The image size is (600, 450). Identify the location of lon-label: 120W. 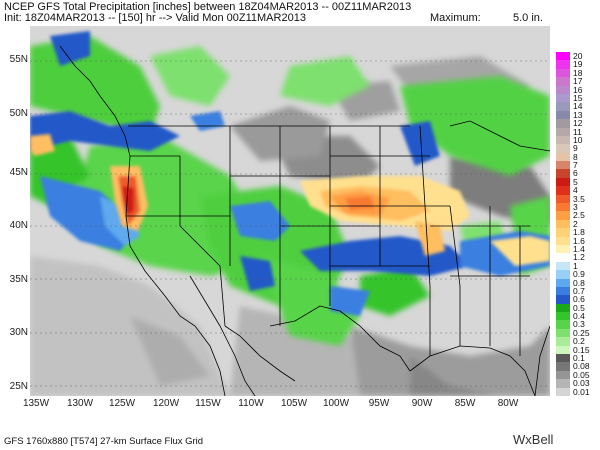
(166, 403).